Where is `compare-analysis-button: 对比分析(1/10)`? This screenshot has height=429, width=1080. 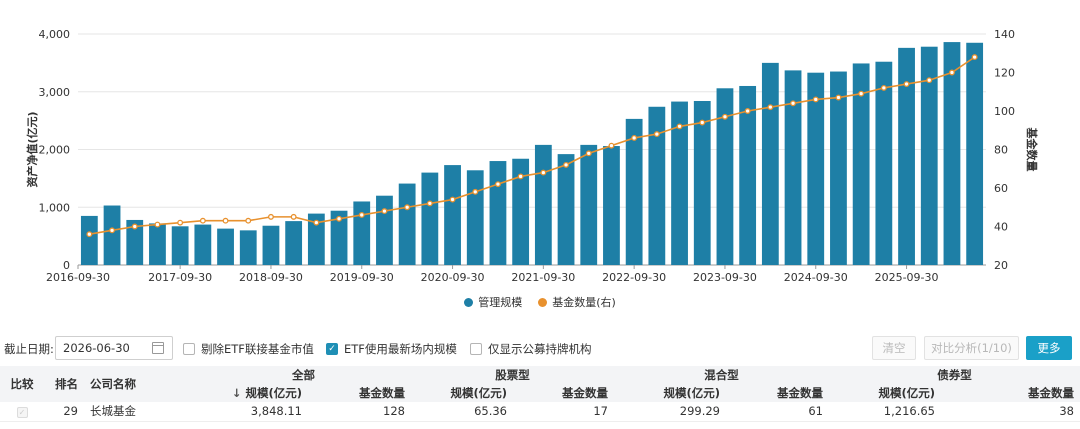 compare-analysis-button: 对比分析(1/10) is located at coordinates (971, 348).